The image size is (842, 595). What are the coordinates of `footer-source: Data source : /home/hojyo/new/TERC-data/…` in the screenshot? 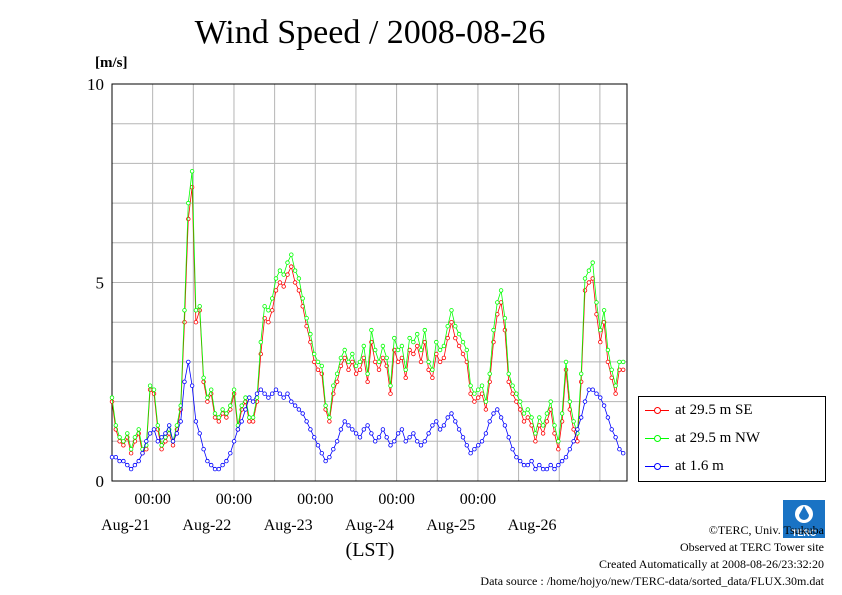 It's located at (652, 581).